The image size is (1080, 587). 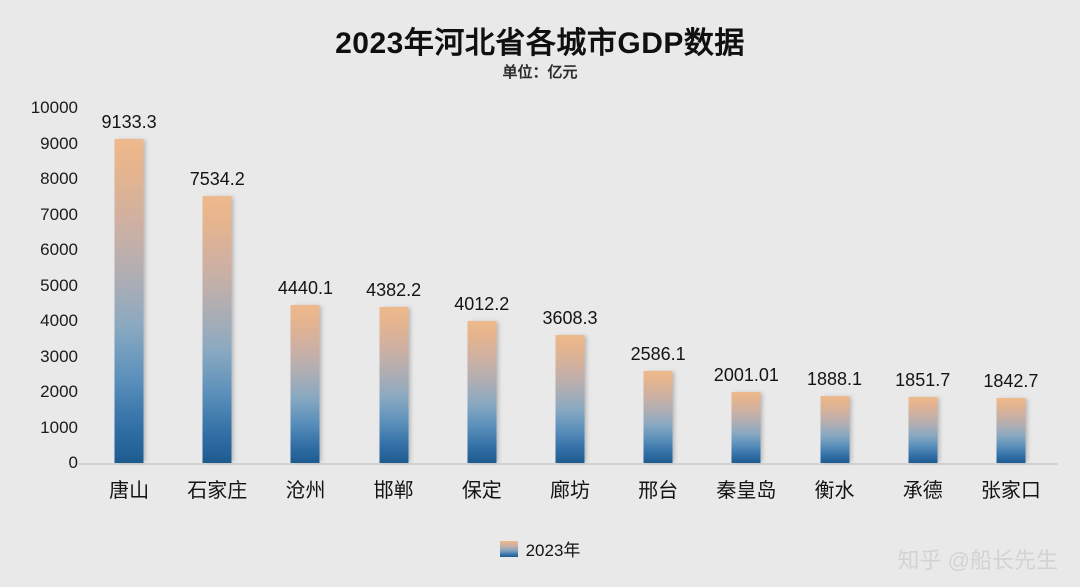 What do you see at coordinates (508, 548) in the screenshot?
I see `legend-swatch-icon` at bounding box center [508, 548].